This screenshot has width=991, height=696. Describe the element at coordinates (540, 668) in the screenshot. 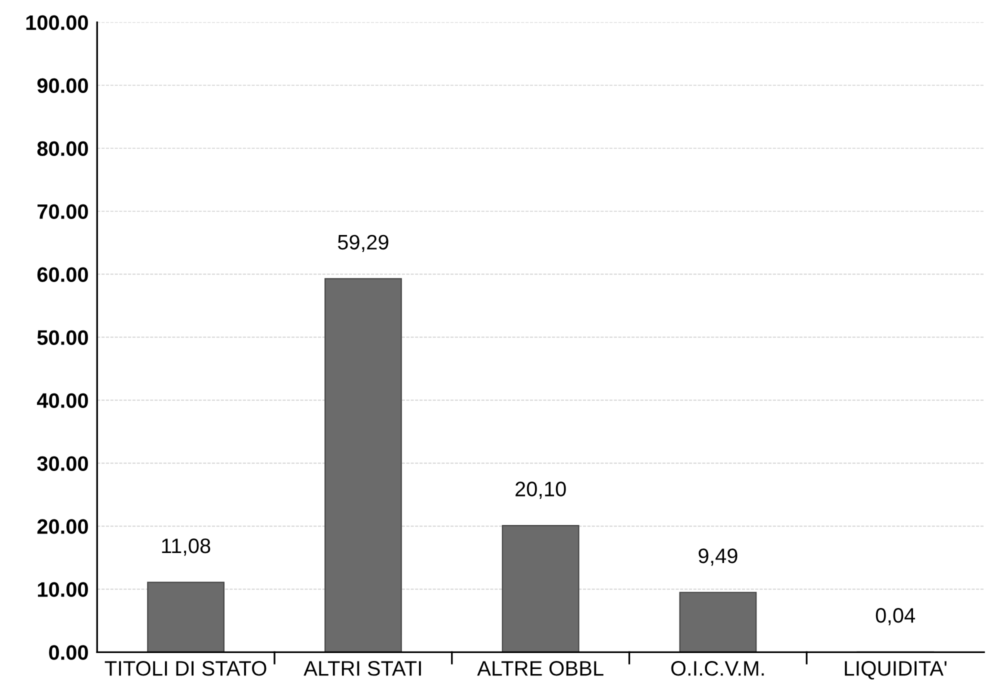

I see `x-tick-label: ALTRE OBBL` at that location.